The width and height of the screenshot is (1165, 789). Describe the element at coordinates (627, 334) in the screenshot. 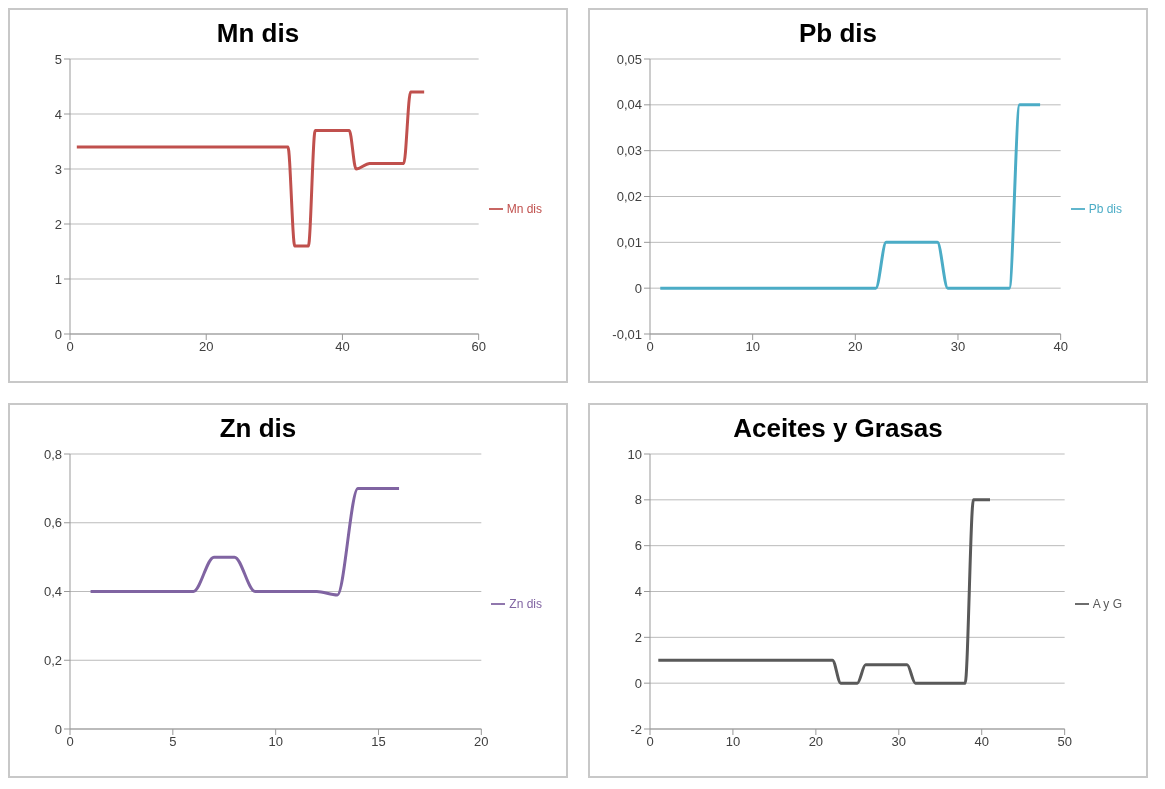

I see `y-tick-label: -0,01` at that location.